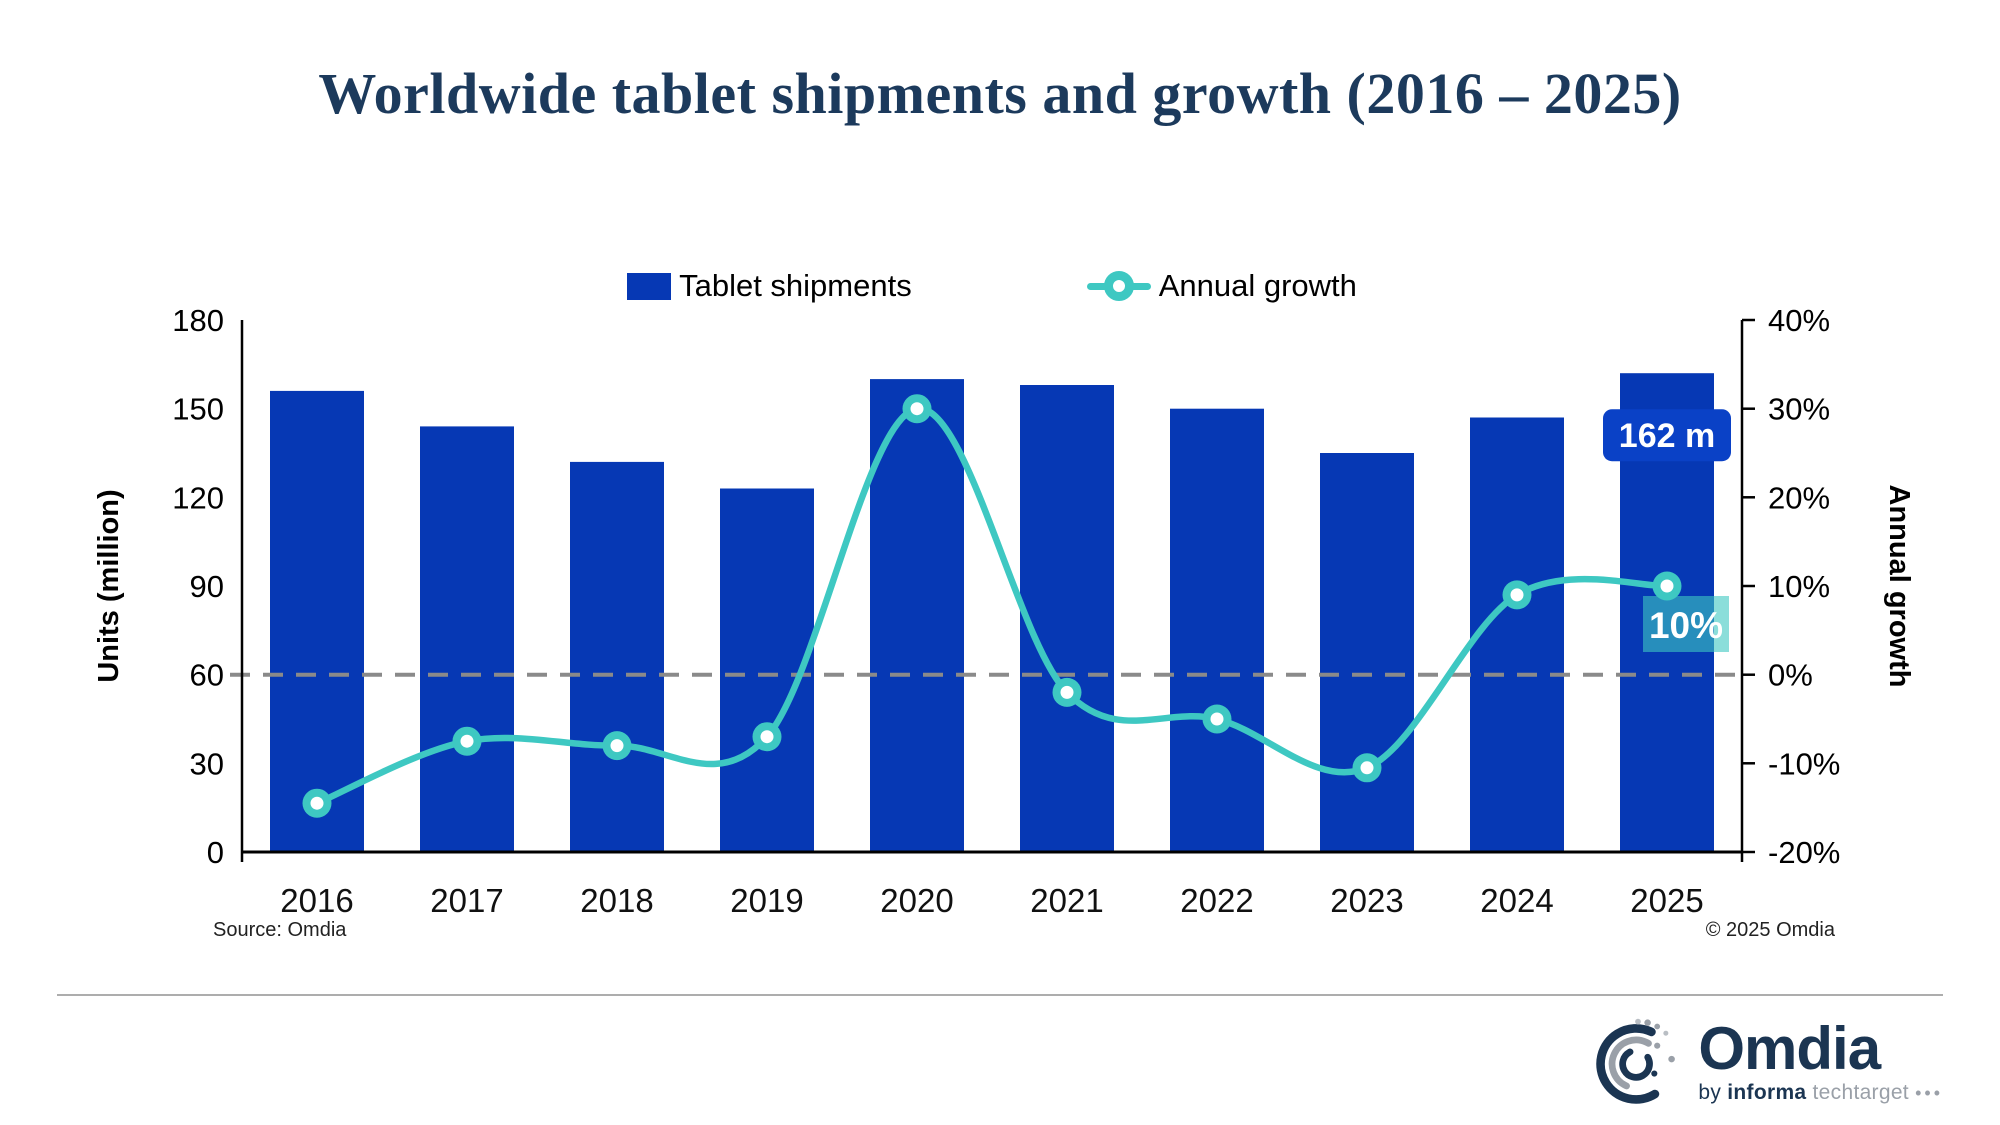 This screenshot has height=1125, width=2000. I want to click on left-axis-tick-120: 120, so click(198, 497).